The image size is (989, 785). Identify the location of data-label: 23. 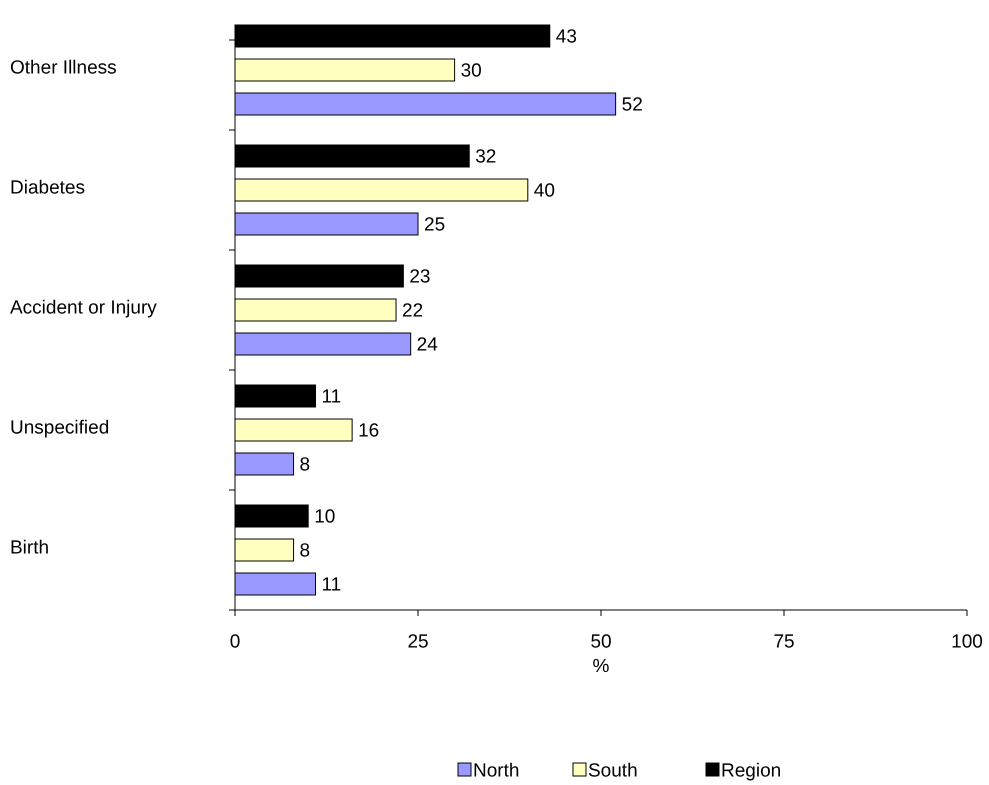
(419, 277).